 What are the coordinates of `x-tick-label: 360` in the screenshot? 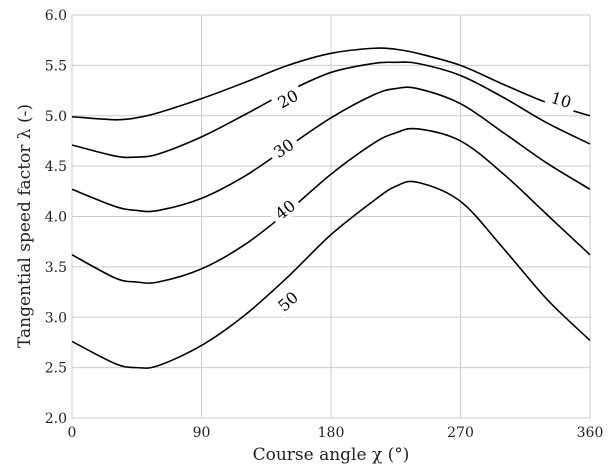 It's located at (590, 433).